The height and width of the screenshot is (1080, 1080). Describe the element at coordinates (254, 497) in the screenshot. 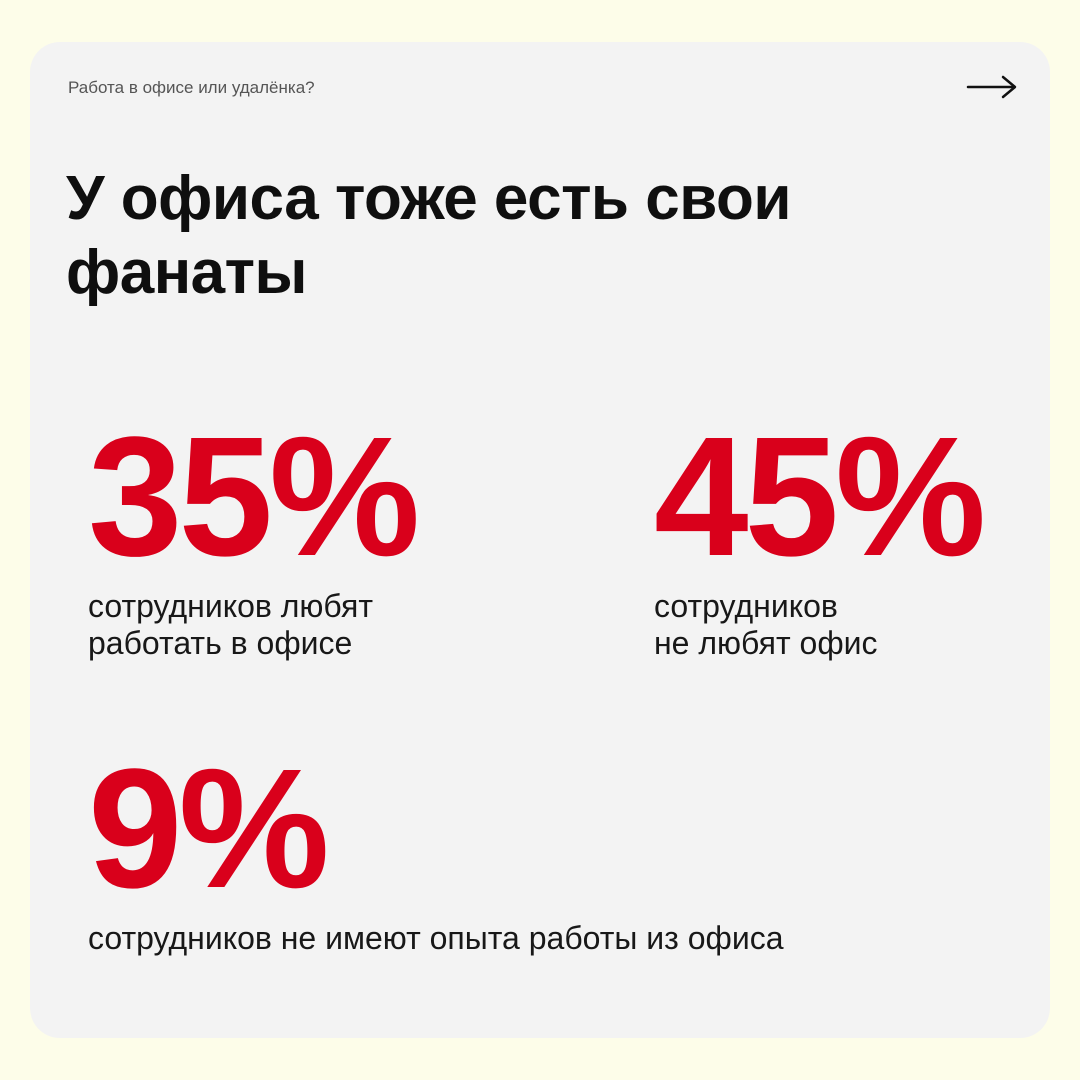

I see `stat-value: 35%` at that location.